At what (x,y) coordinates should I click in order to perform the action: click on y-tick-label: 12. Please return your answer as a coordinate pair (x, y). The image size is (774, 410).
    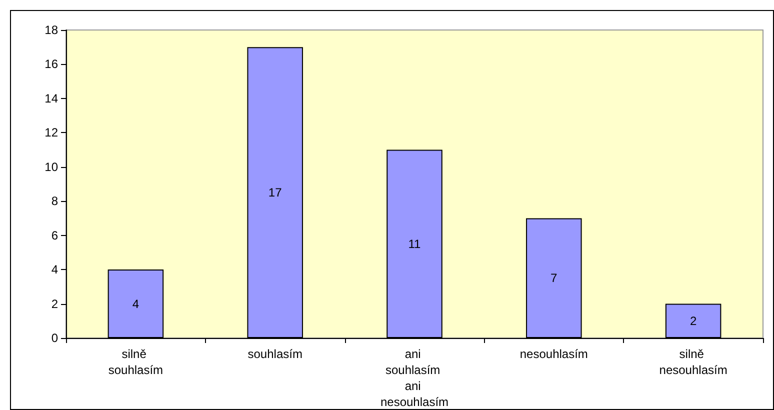
    Looking at the image, I should click on (51, 133).